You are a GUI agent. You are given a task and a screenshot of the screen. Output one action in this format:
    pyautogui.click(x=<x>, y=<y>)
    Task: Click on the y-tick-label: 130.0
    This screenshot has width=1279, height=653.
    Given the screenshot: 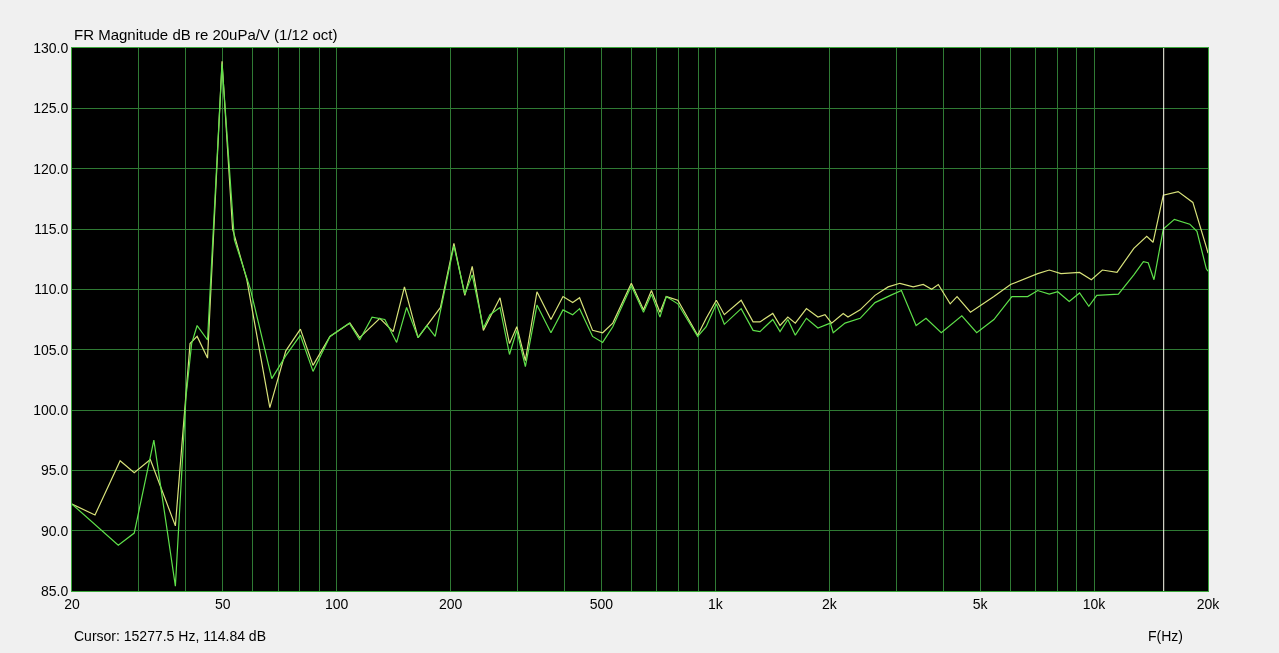 What is the action you would take?
    pyautogui.click(x=51, y=47)
    